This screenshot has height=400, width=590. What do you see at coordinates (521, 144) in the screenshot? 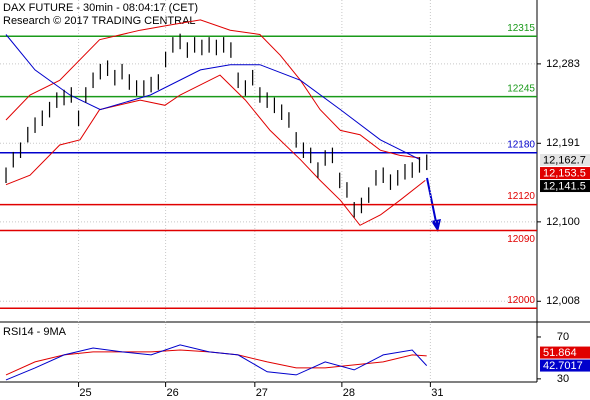
I see `level-label: 12180` at bounding box center [521, 144].